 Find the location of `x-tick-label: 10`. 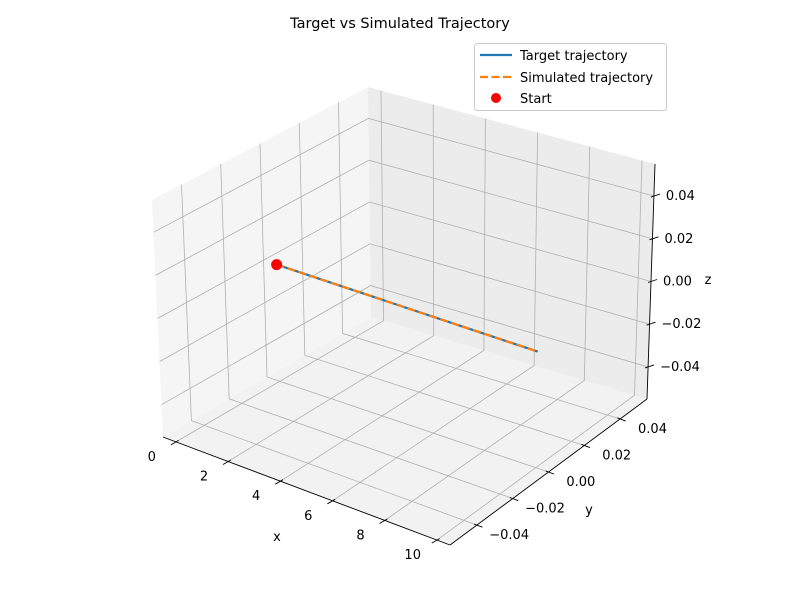

x-tick-label: 10 is located at coordinates (412, 555).